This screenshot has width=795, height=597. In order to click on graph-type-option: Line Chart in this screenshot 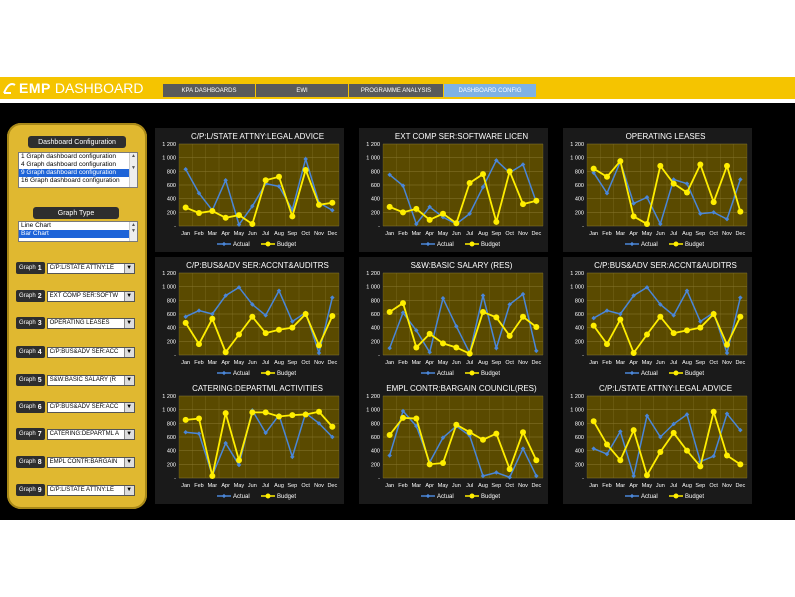, I will do `click(36, 225)`.